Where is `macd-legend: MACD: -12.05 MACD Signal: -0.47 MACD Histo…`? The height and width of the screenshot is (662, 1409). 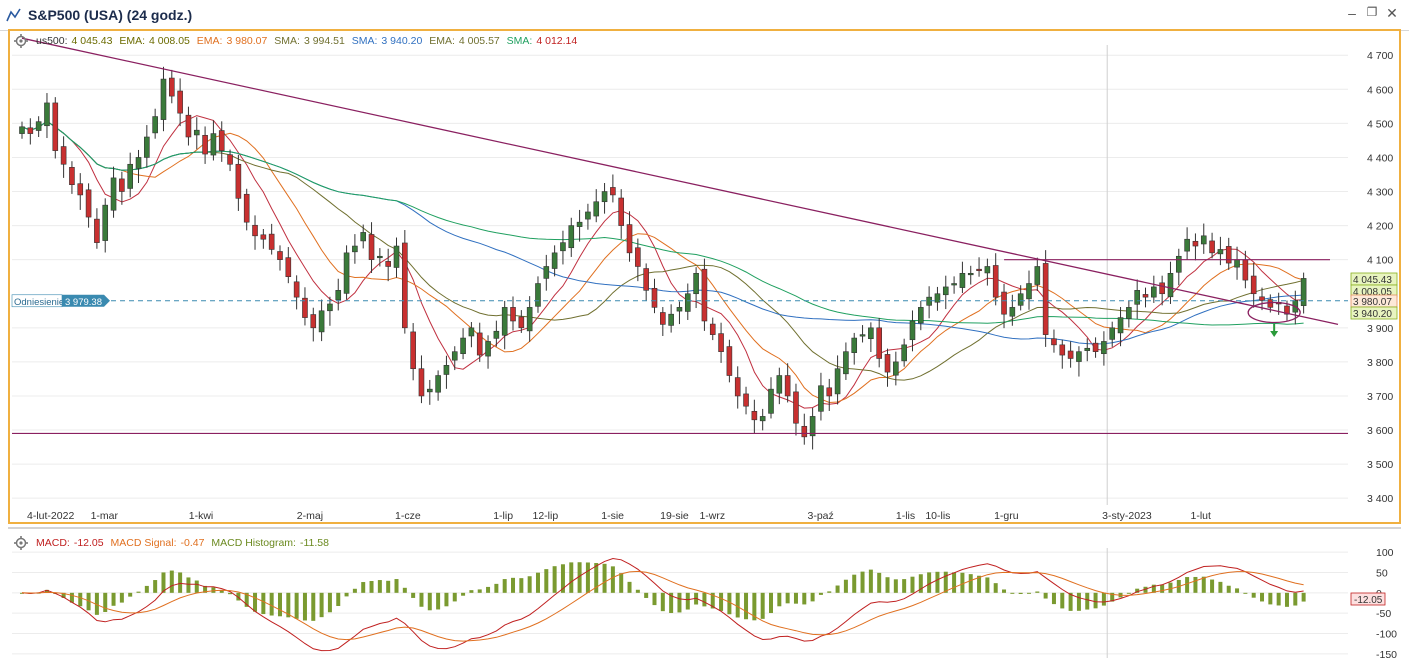 macd-legend: MACD: -12.05 MACD Signal: -0.47 MACD Histo… is located at coordinates (184, 543).